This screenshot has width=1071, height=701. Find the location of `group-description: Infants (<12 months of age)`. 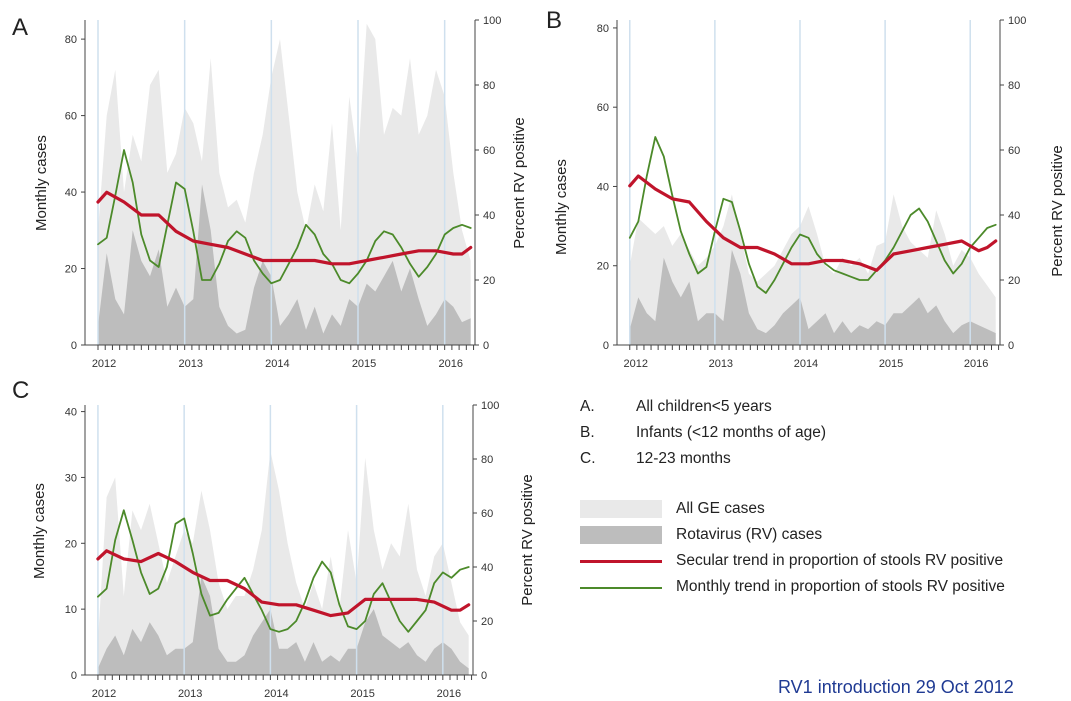

group-description: Infants (<12 months of age) is located at coordinates (731, 432).